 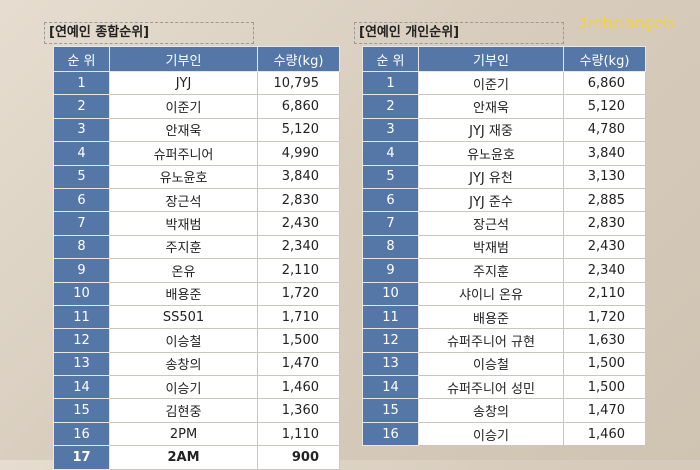 I want to click on table-row: 17 2AM 900, so click(x=196, y=457).